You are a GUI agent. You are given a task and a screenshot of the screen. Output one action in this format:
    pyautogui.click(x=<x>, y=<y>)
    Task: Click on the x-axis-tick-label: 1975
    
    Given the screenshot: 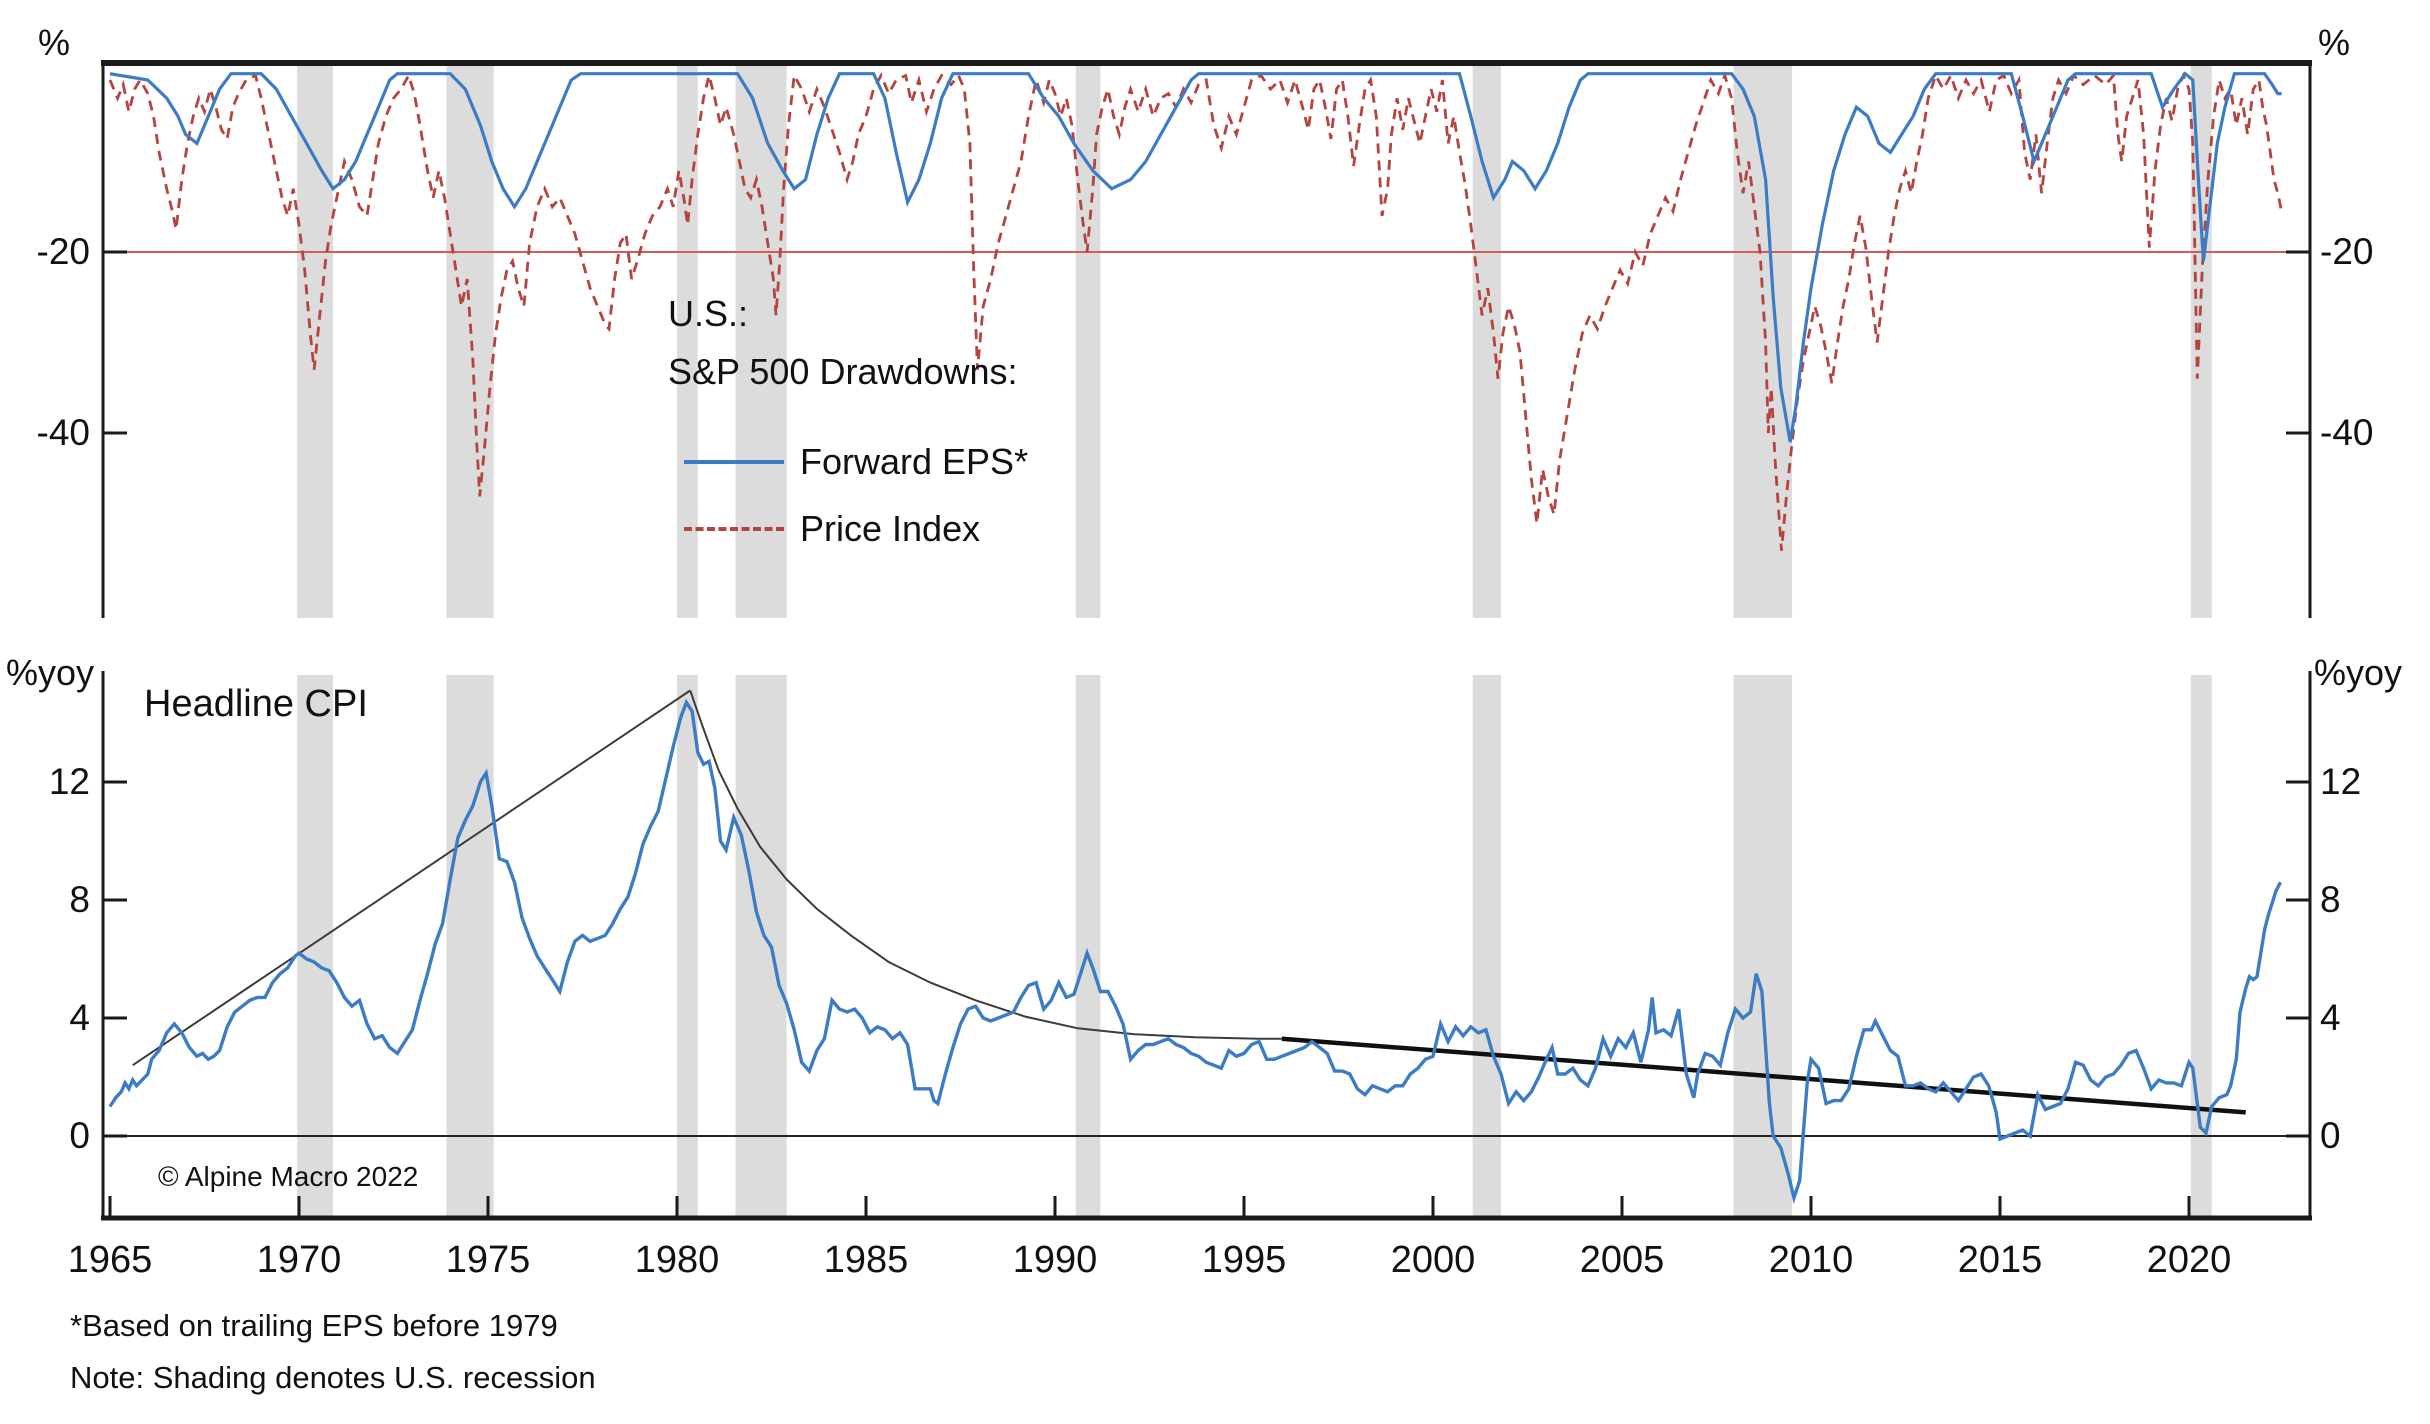 What is the action you would take?
    pyautogui.click(x=488, y=1260)
    